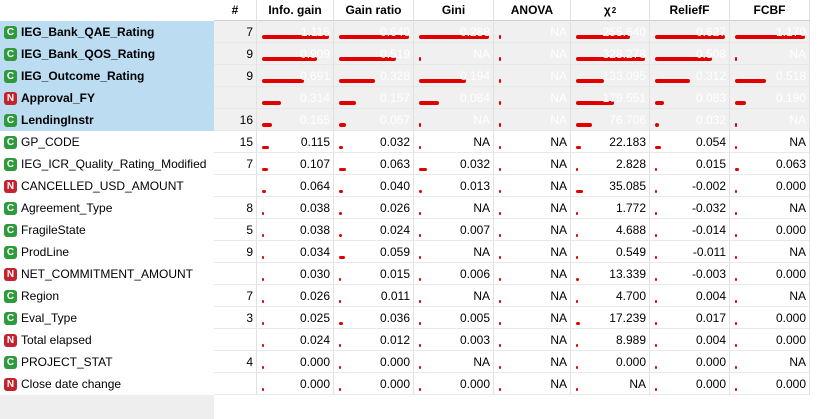 The width and height of the screenshot is (823, 419). What do you see at coordinates (107, 407) in the screenshot?
I see `attribute-list-footer` at bounding box center [107, 407].